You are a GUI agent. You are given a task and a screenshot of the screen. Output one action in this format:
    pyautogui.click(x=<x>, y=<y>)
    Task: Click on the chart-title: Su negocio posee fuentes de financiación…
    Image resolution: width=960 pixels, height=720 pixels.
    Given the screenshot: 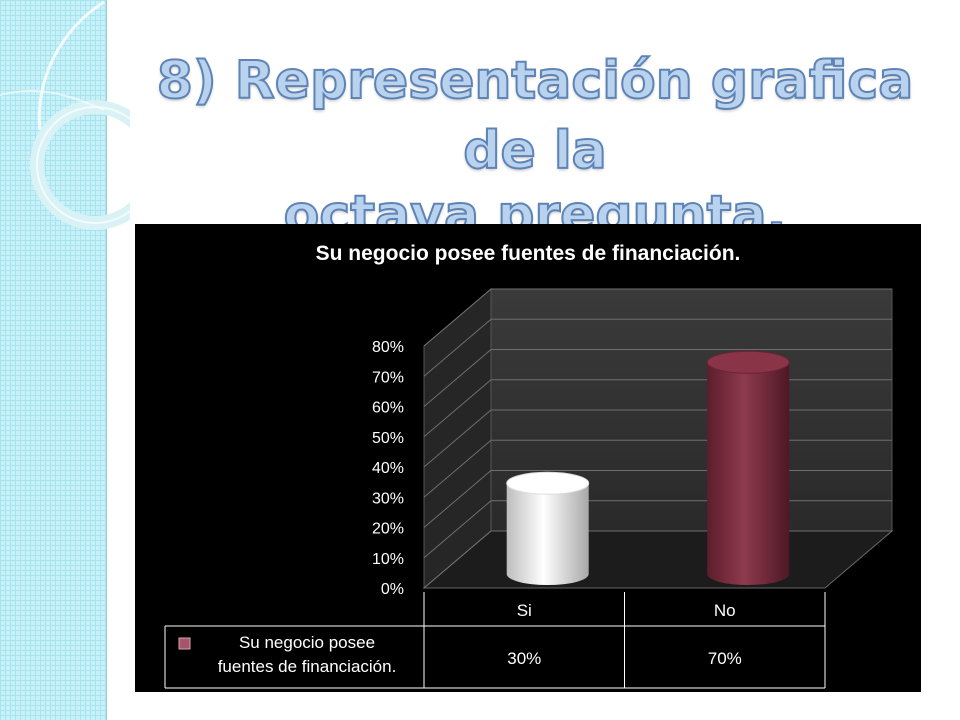 What is the action you would take?
    pyautogui.click(x=528, y=253)
    